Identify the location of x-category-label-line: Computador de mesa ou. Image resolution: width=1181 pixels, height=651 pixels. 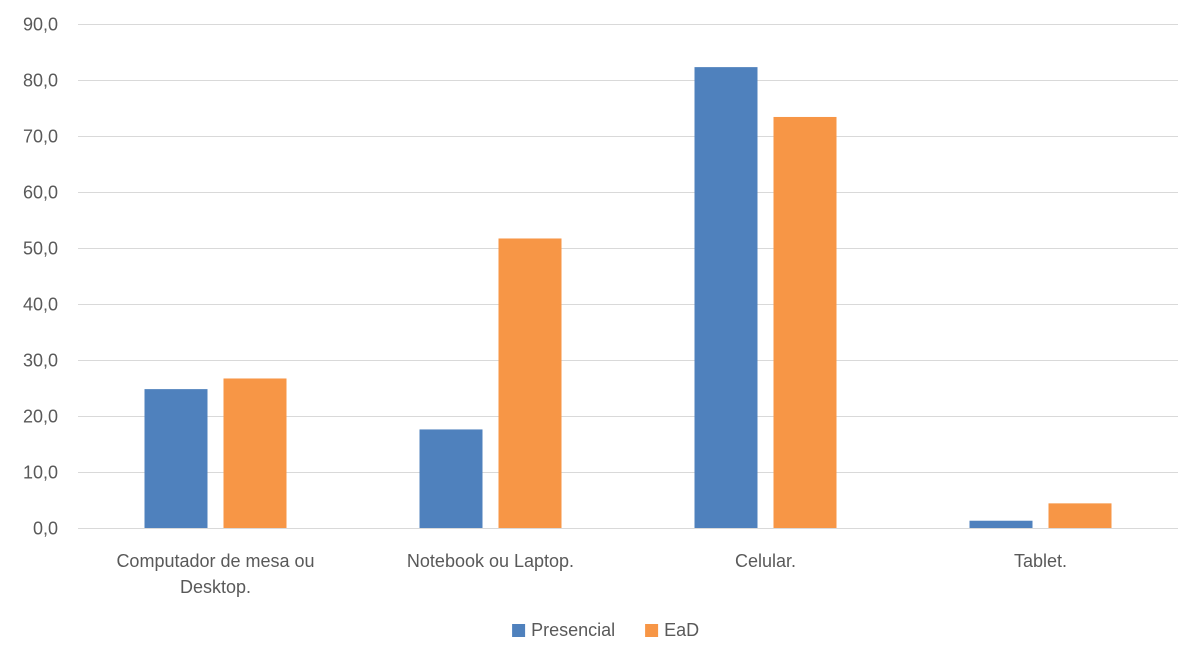
(215, 561).